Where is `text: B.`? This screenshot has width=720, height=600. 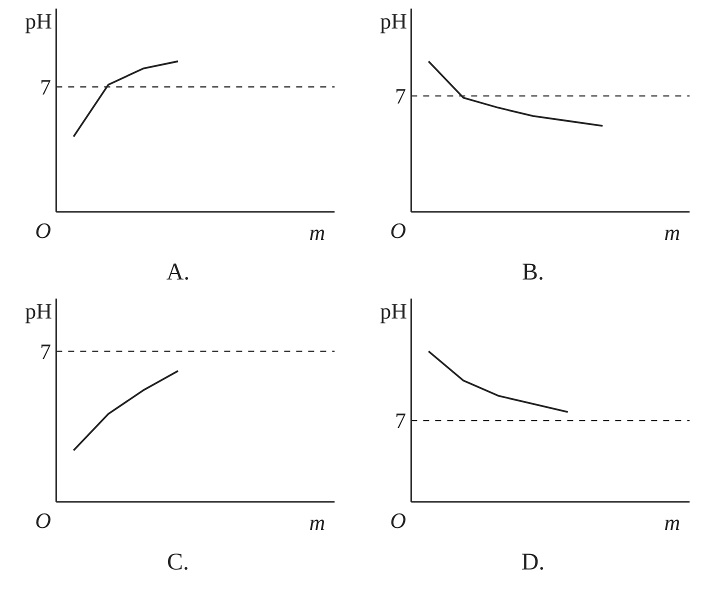 text: B. is located at coordinates (533, 273).